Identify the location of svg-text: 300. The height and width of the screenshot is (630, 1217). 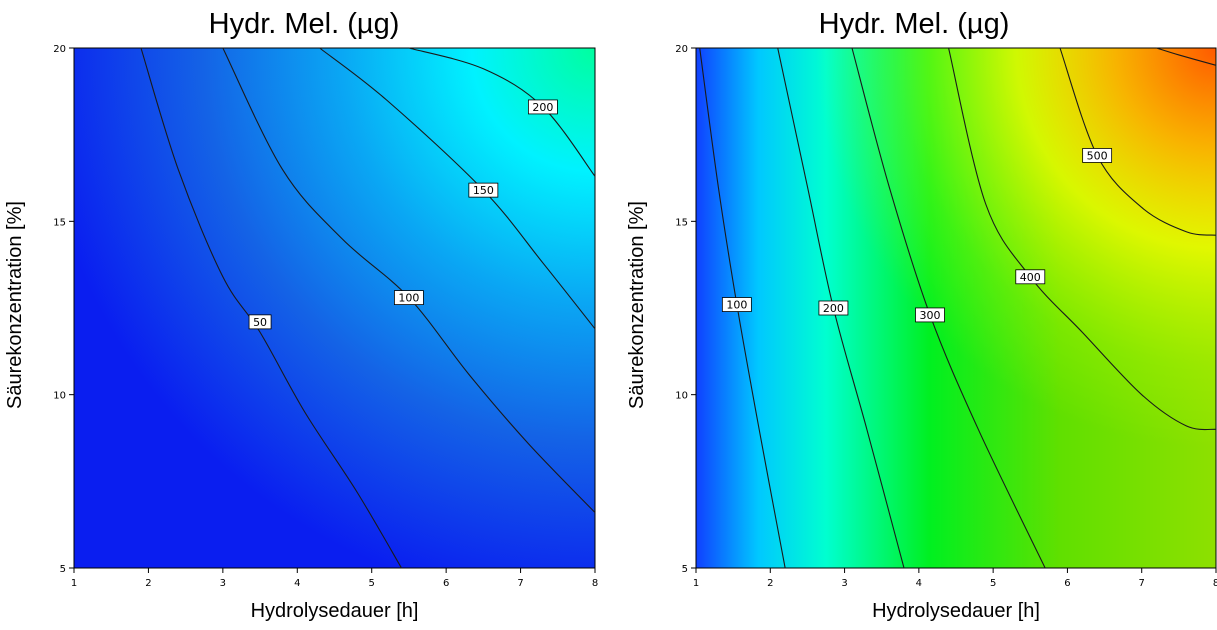
(930, 315).